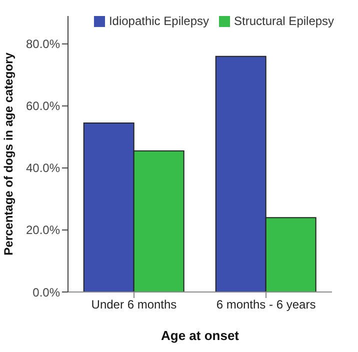  What do you see at coordinates (43, 230) in the screenshot?
I see `y-tick-label: 20.0%` at bounding box center [43, 230].